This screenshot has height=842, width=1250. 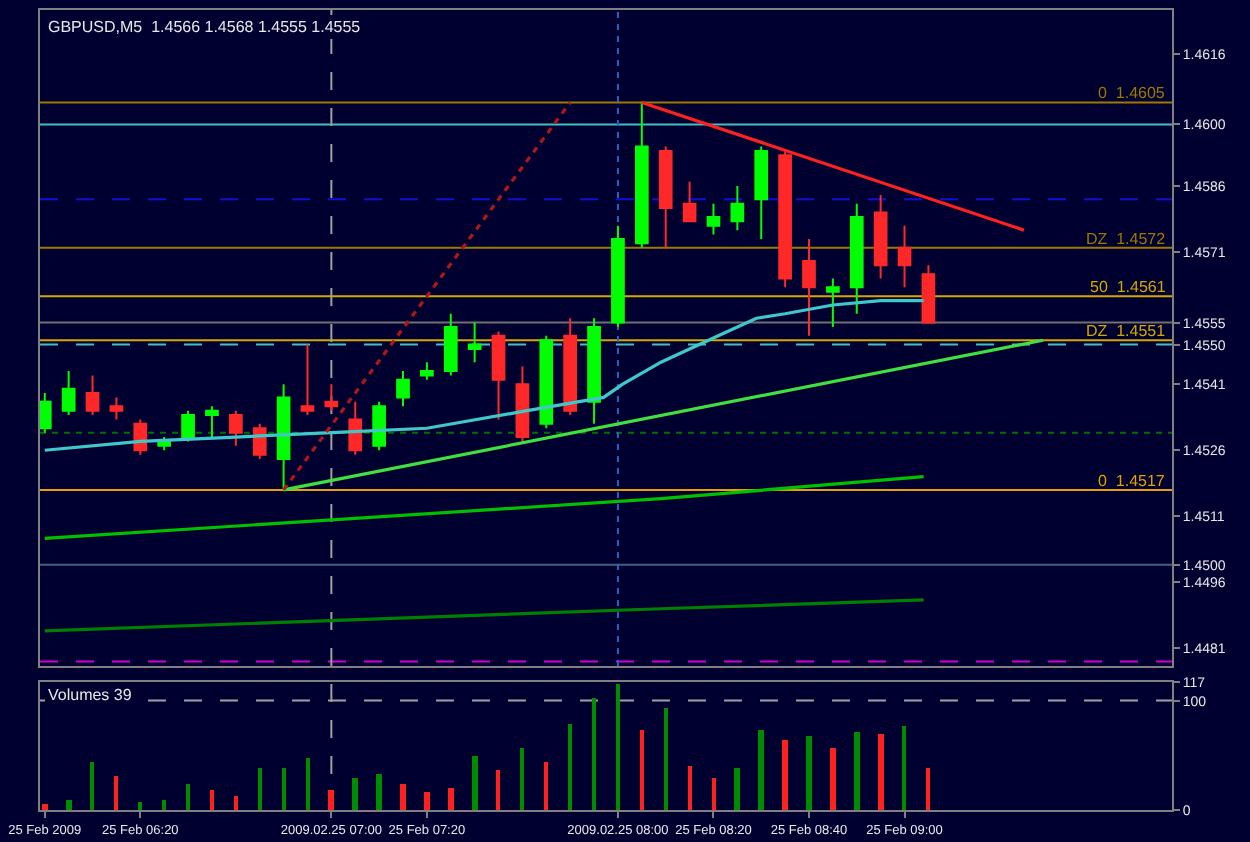 What do you see at coordinates (1126, 331) in the screenshot?
I see `ref-line-label: DZ 1.4551` at bounding box center [1126, 331].